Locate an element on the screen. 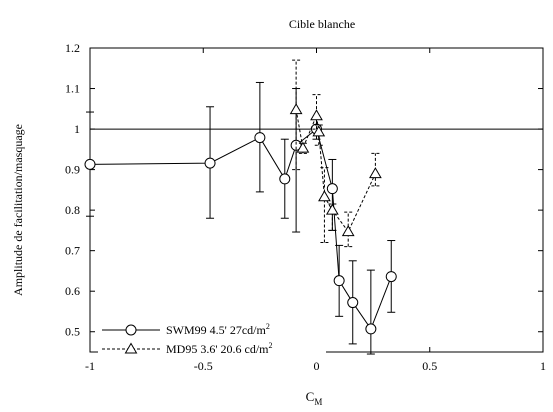 The image size is (553, 412). legend-label-swm99: SWM99 4.5' 27cd/m2 is located at coordinates (218, 329).